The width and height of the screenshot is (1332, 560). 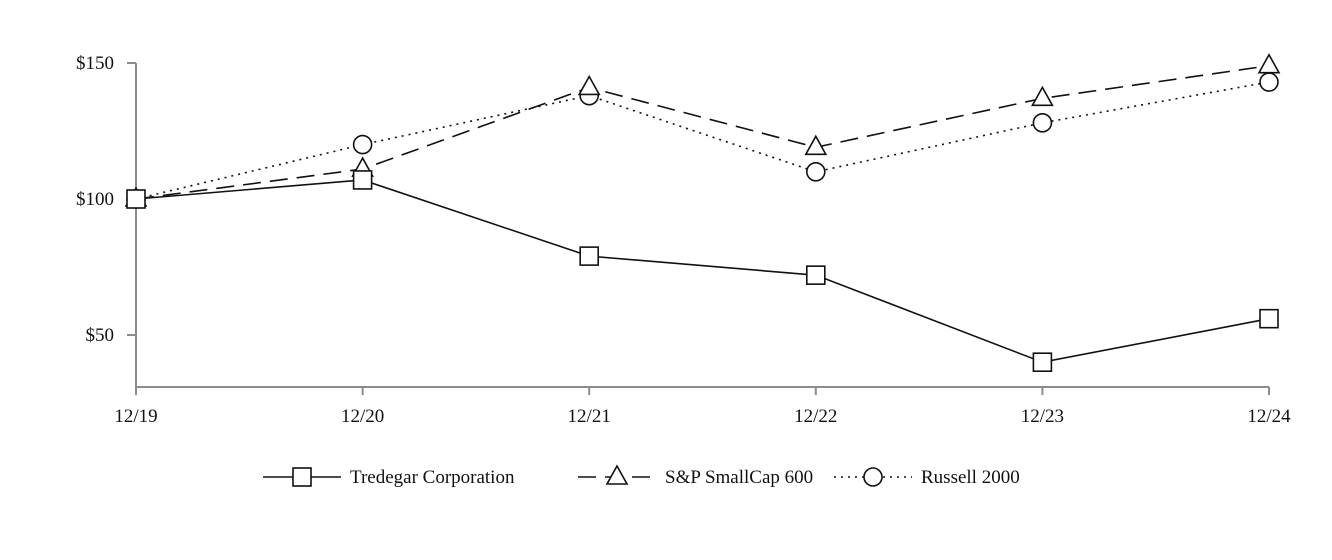 What do you see at coordinates (362, 416) in the screenshot?
I see `x-tick-label: 12/20` at bounding box center [362, 416].